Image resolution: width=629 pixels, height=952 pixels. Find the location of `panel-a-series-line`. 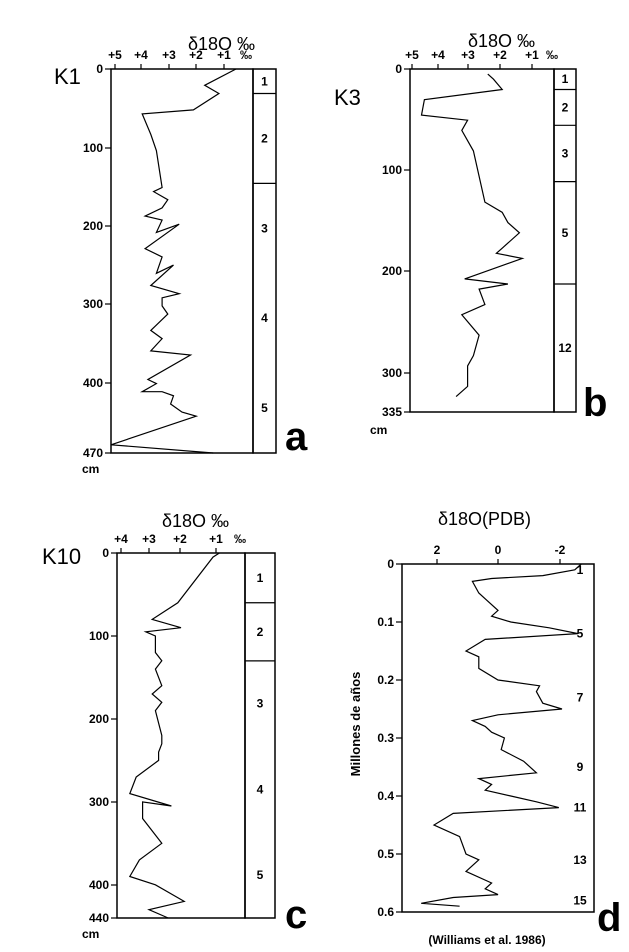

panel-a-series-line is located at coordinates (173, 261).